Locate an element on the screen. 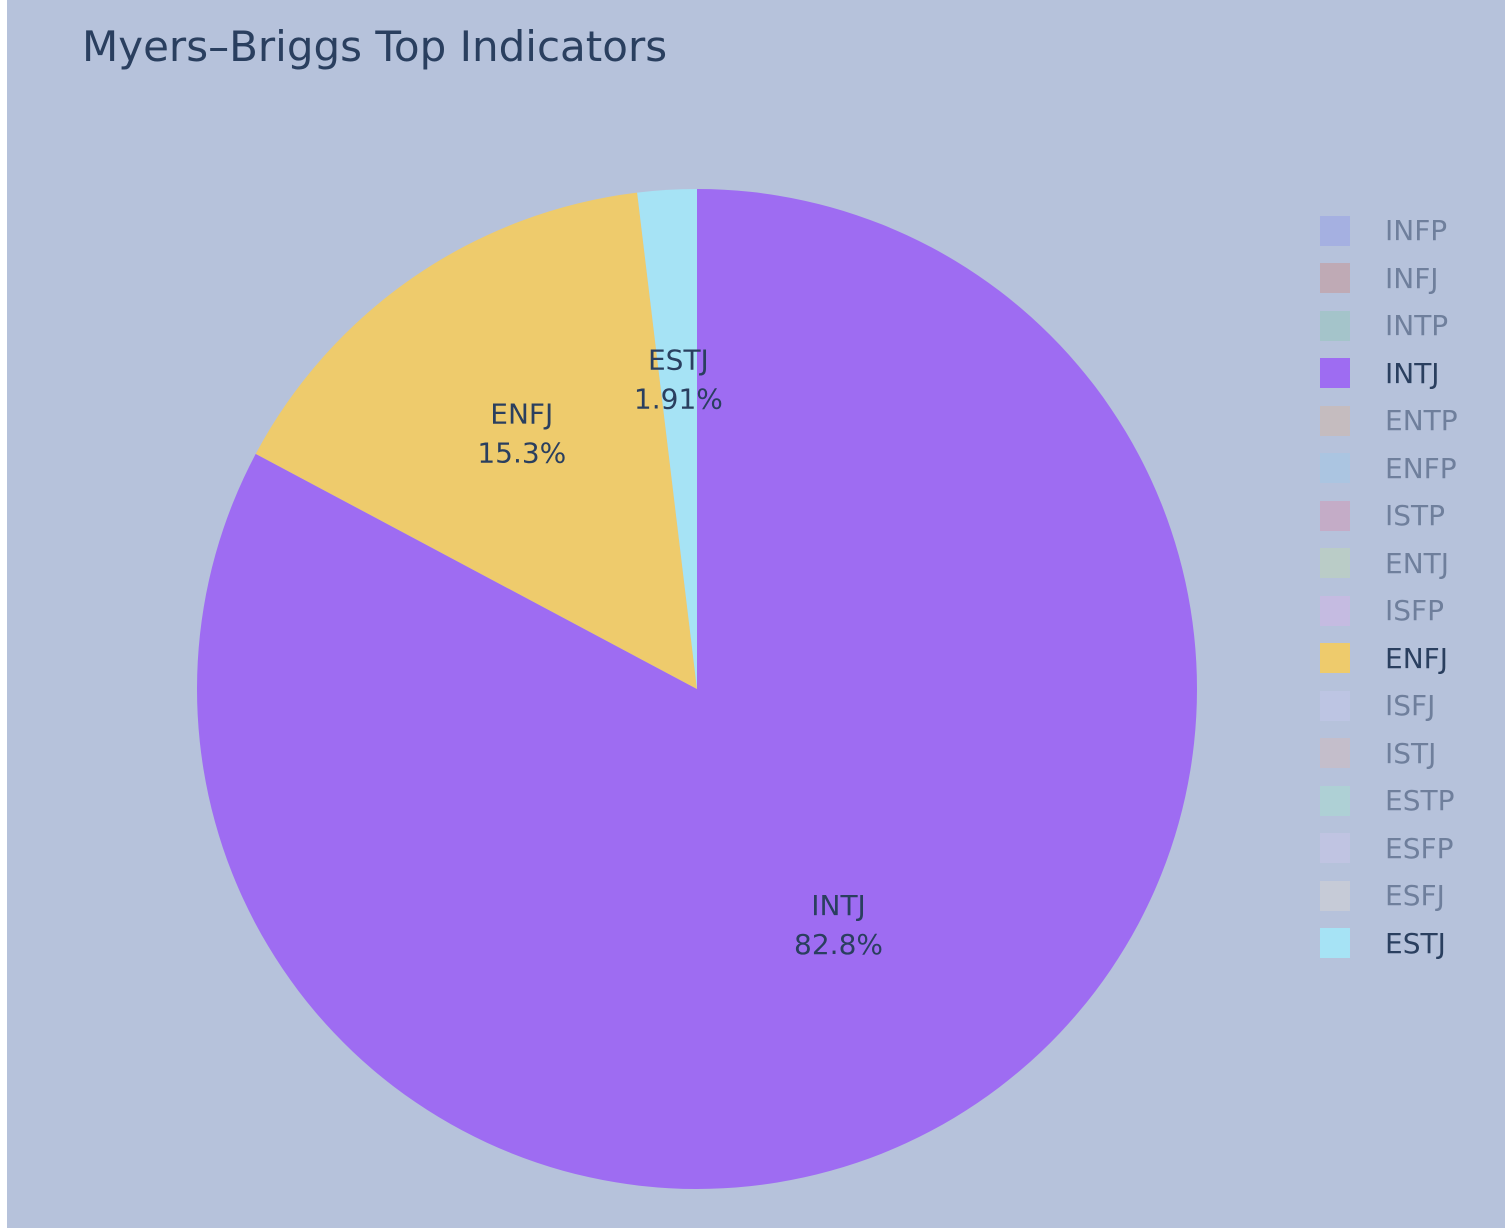 Image resolution: width=1505 pixels, height=1228 pixels. legend-item-isfp: ISFP is located at coordinates (1389, 611).